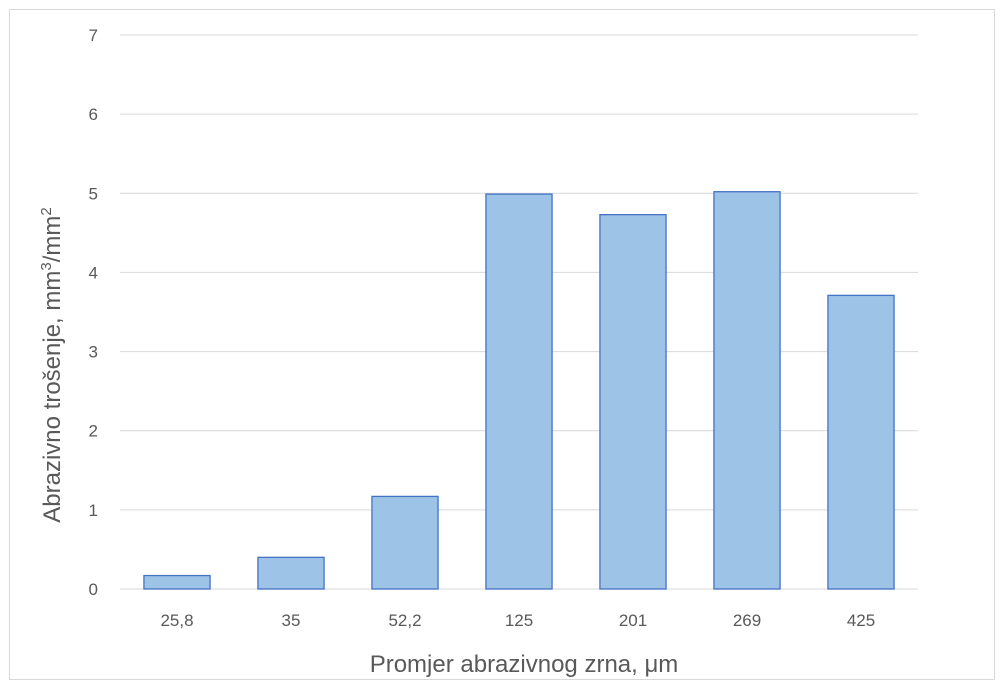  Describe the element at coordinates (176, 620) in the screenshot. I see `x-tick-label: 25,8` at that location.